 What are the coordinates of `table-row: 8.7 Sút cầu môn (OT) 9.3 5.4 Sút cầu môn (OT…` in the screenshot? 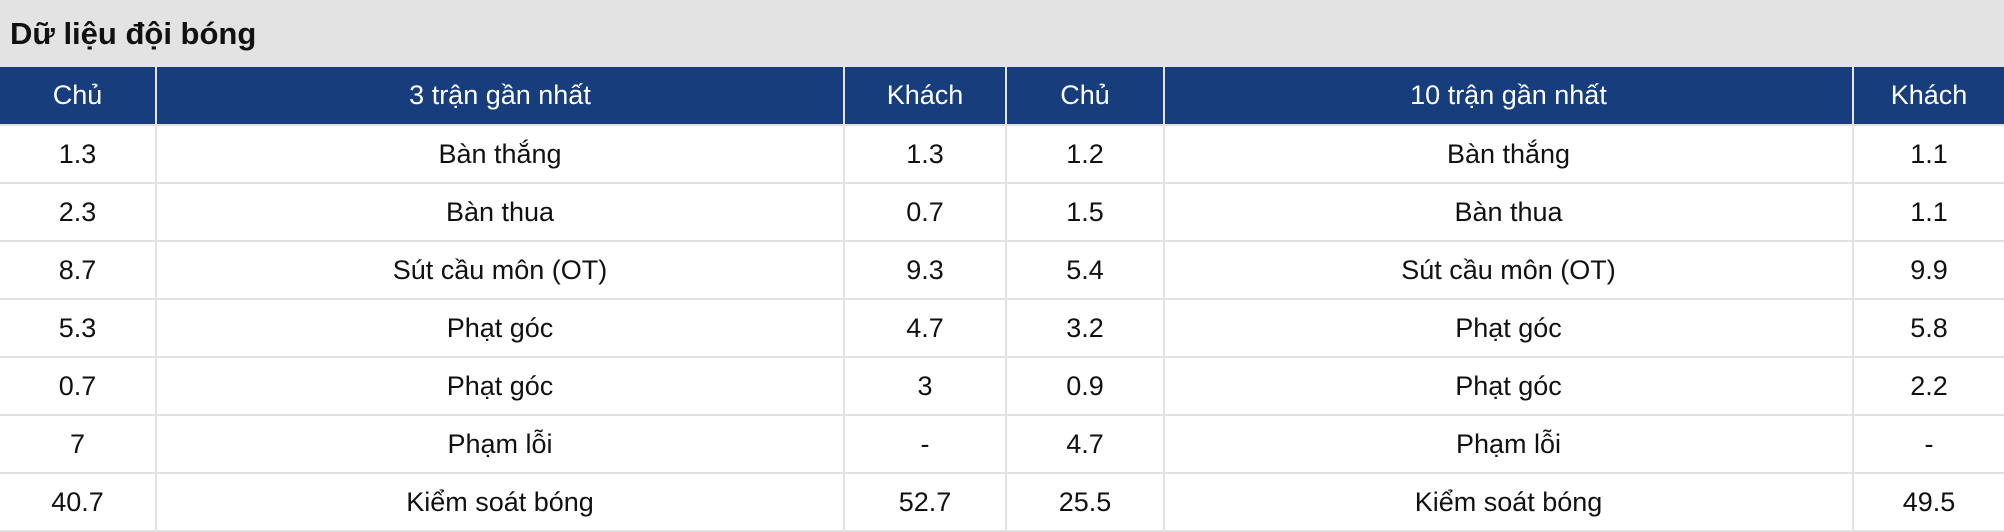 It's located at (1002, 270).